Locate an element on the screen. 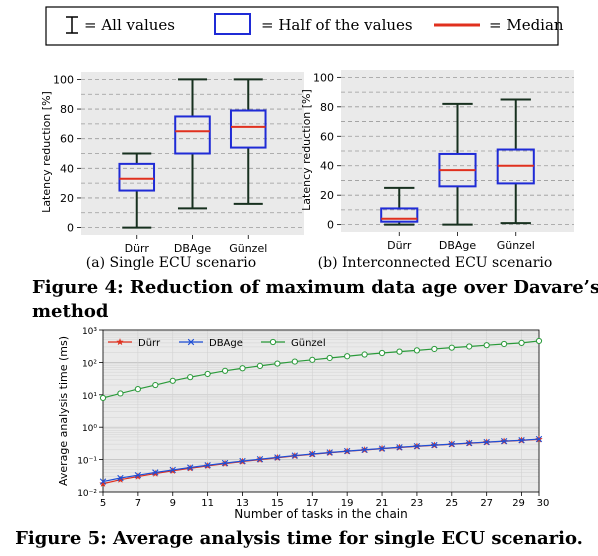  series-dbage is located at coordinates (321, 460).